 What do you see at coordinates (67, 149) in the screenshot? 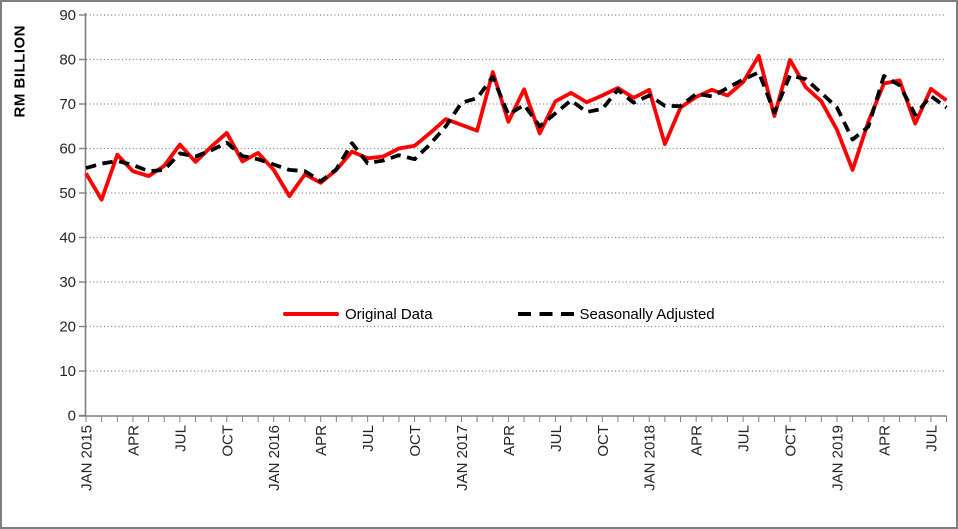
I see `y-tick-label-60: 60` at bounding box center [67, 149].